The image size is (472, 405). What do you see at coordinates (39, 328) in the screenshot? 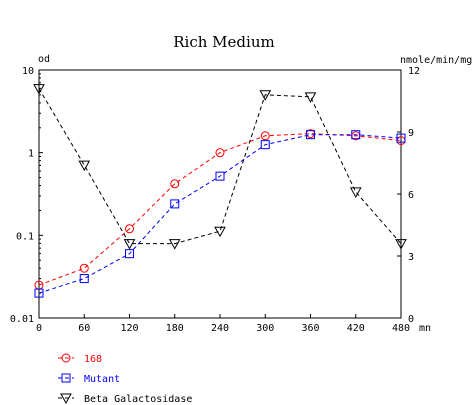
I see `x-tick-label: 0` at bounding box center [39, 328].